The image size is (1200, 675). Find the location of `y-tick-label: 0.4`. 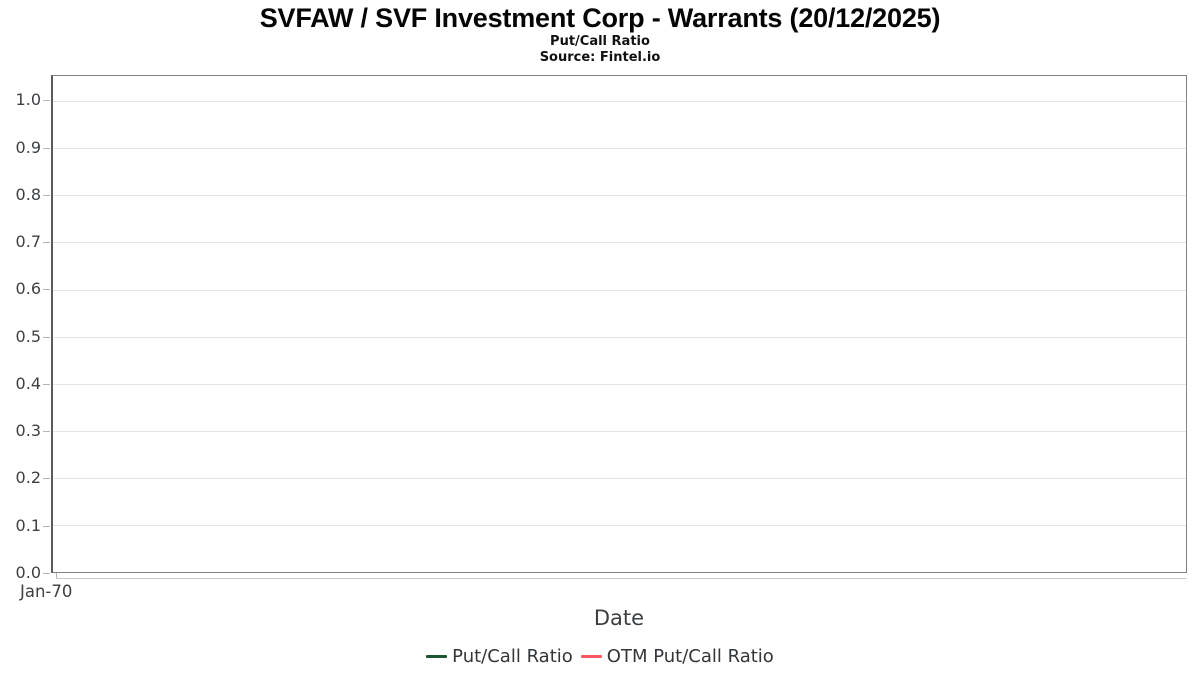

y-tick-label: 0.4 is located at coordinates (28, 383).